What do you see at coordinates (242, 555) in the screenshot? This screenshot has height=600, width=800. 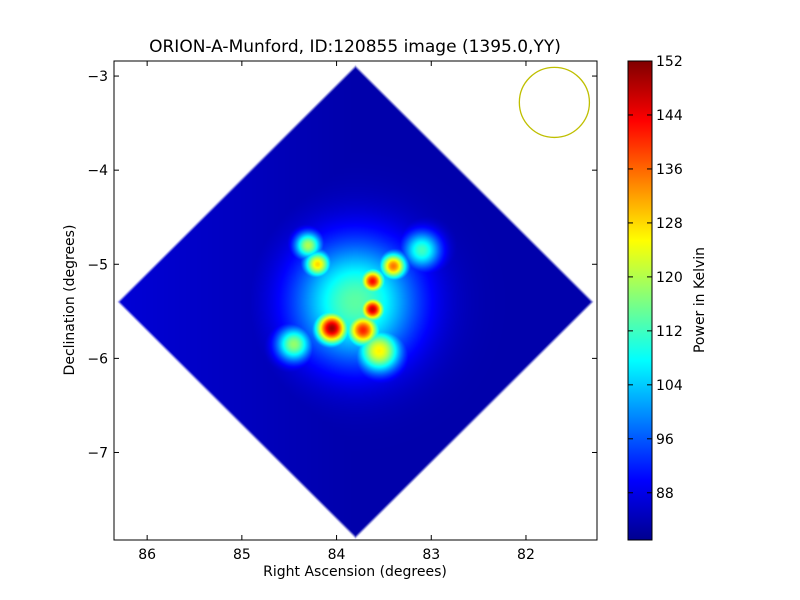 I see `x-tick-label: 85` at bounding box center [242, 555].